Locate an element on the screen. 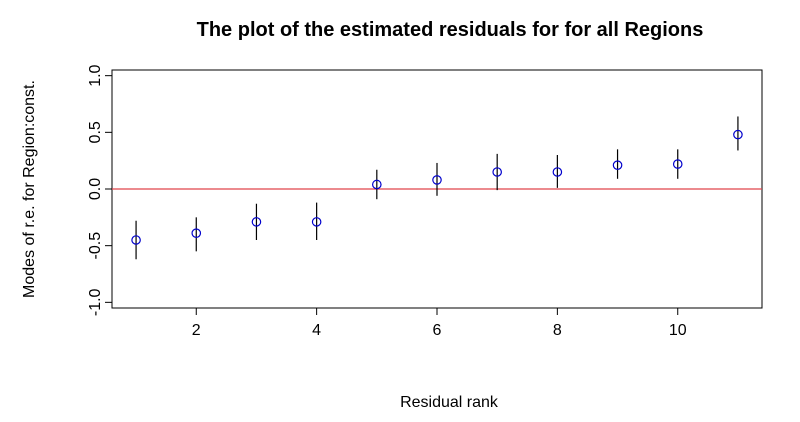 This screenshot has width=800, height=422. x-axis-label: Residual rank is located at coordinates (449, 402).